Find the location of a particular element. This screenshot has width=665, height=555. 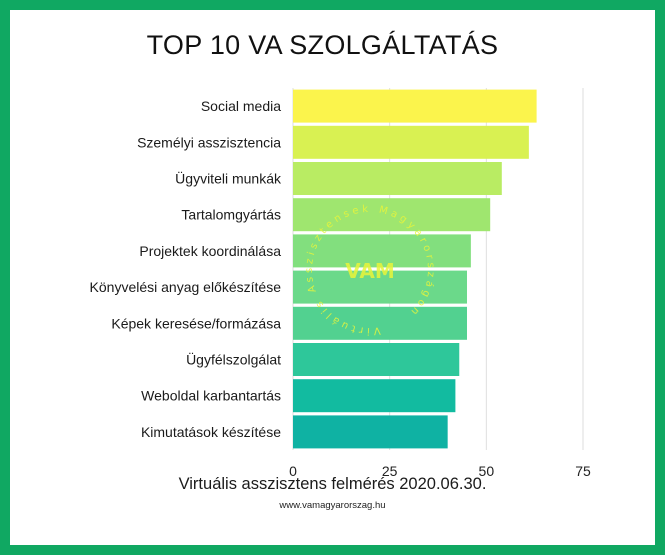

category-label: Könyvelési anyag előkészítése is located at coordinates (186, 287).